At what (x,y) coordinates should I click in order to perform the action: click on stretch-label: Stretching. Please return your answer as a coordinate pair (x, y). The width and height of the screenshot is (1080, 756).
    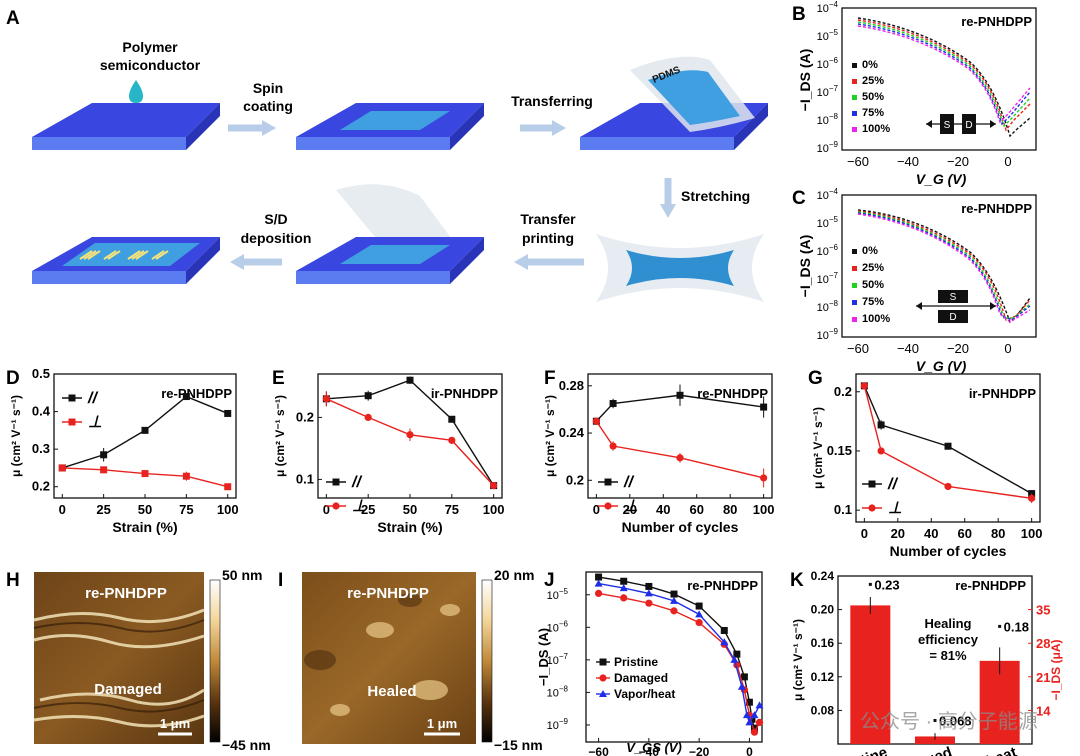
    Looking at the image, I should click on (715, 196).